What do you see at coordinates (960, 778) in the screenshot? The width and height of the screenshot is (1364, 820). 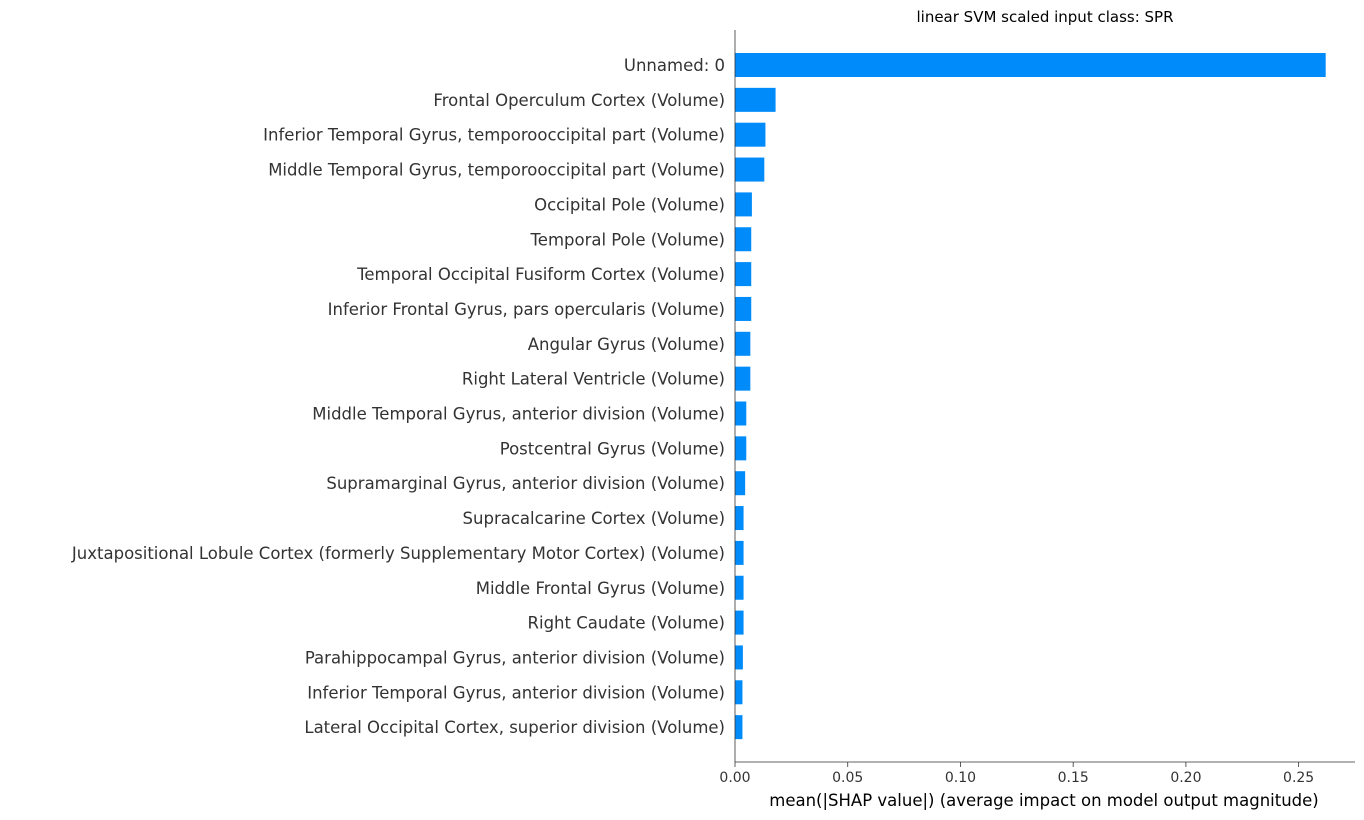 I see `x-tick-label: 0.10` at bounding box center [960, 778].